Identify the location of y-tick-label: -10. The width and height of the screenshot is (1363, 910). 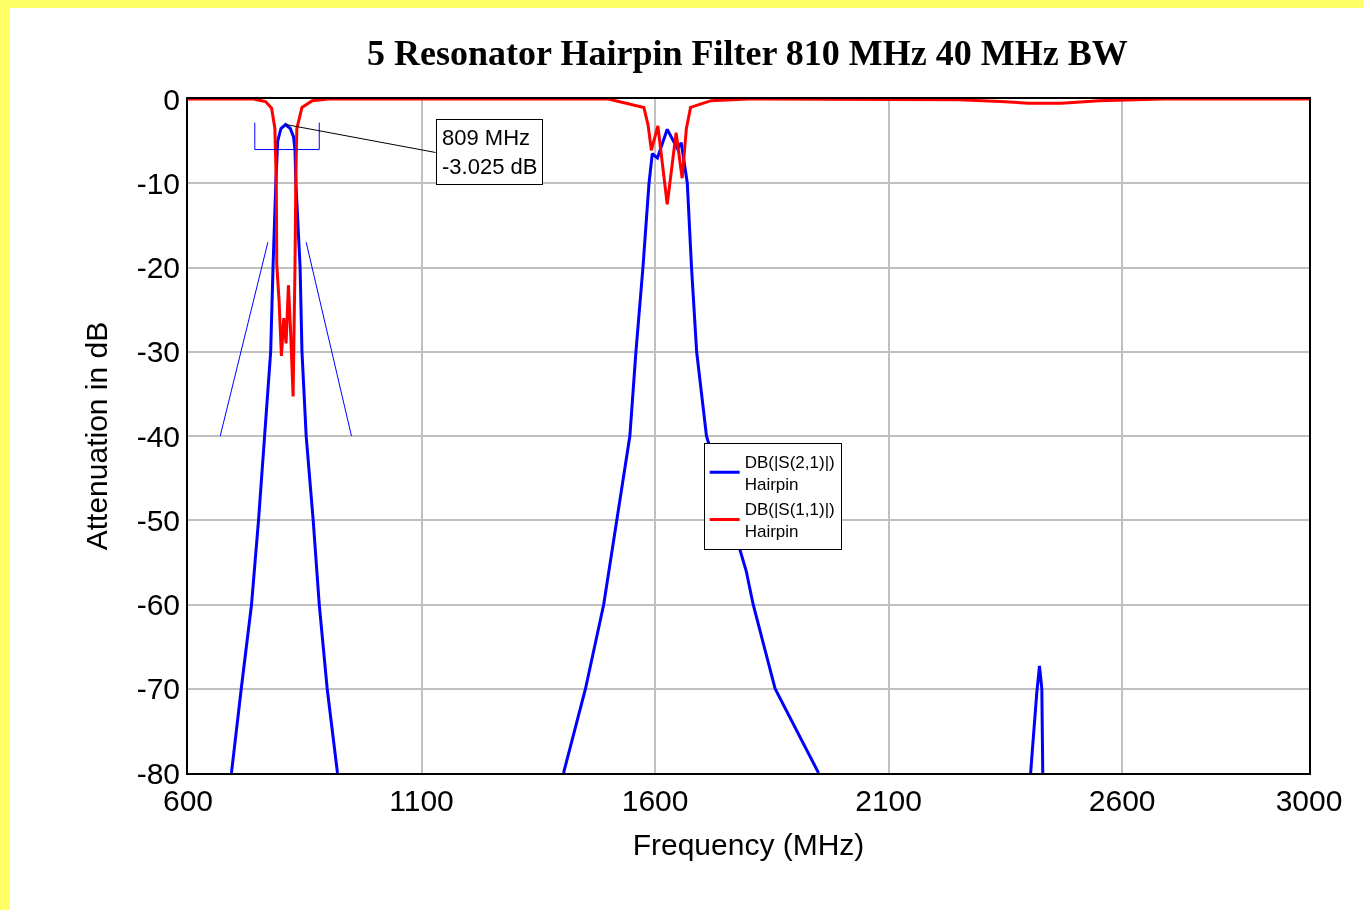
(158, 183).